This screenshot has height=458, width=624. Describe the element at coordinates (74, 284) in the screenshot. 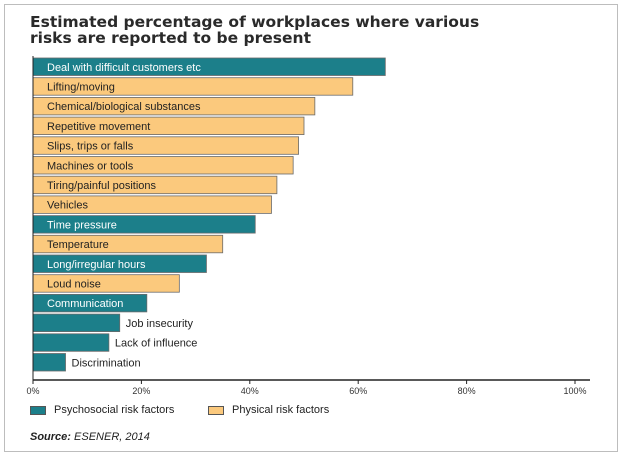

I see `bar-label-11: Loud noise` at that location.